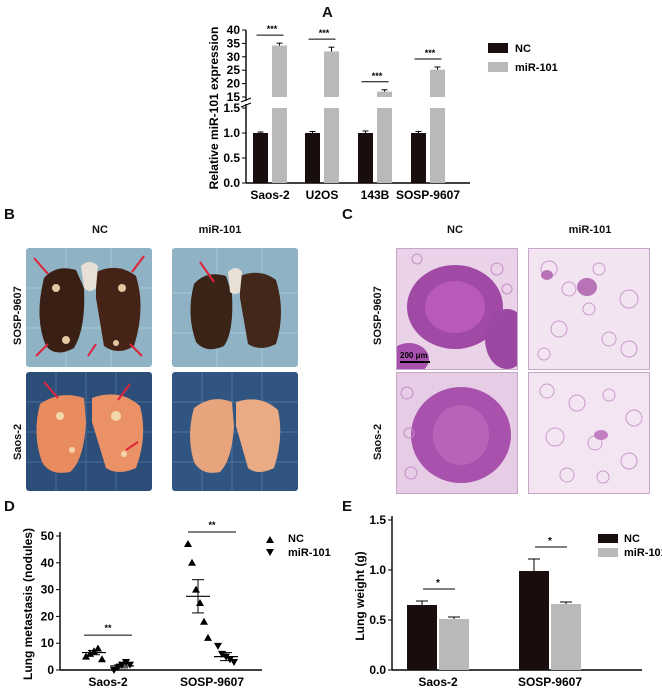 This screenshot has height=692, width=662. Describe the element at coordinates (235, 431) in the screenshot. I see `lung-photo-saos-mir` at that location.